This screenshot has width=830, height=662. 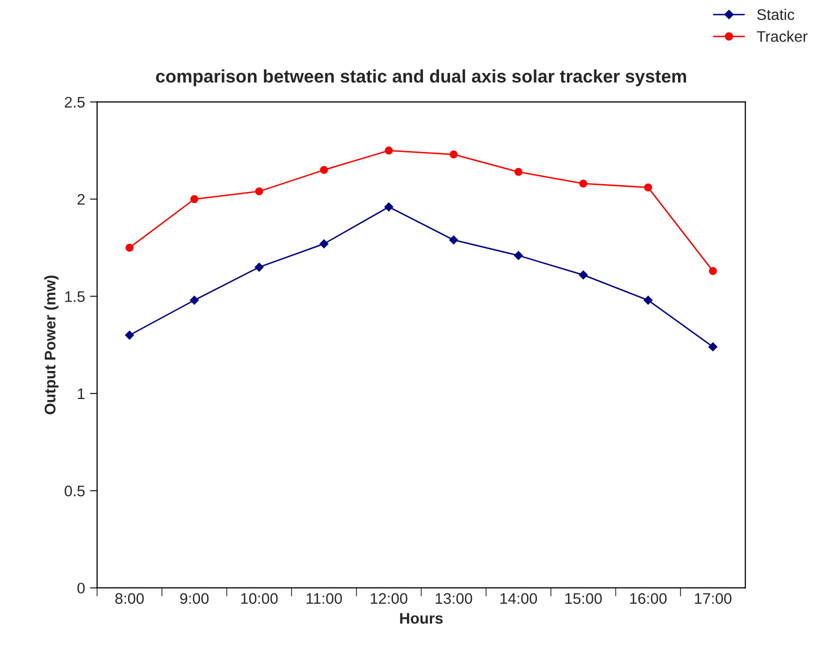 What do you see at coordinates (713, 598) in the screenshot?
I see `x-tick-label: 17:00` at bounding box center [713, 598].